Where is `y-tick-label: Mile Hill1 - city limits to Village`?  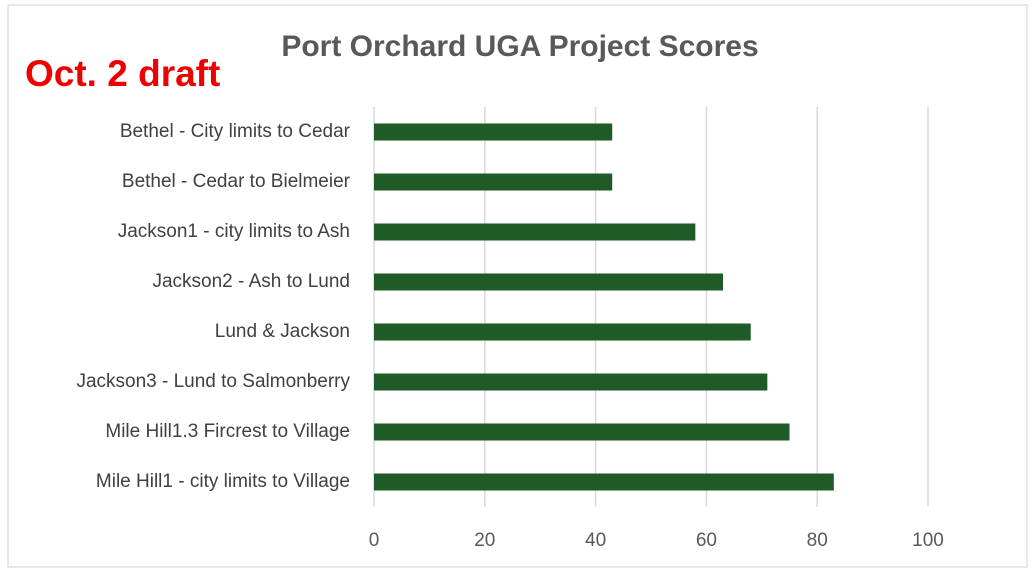 y-tick-label: Mile Hill1 - city limits to Village is located at coordinates (223, 481).